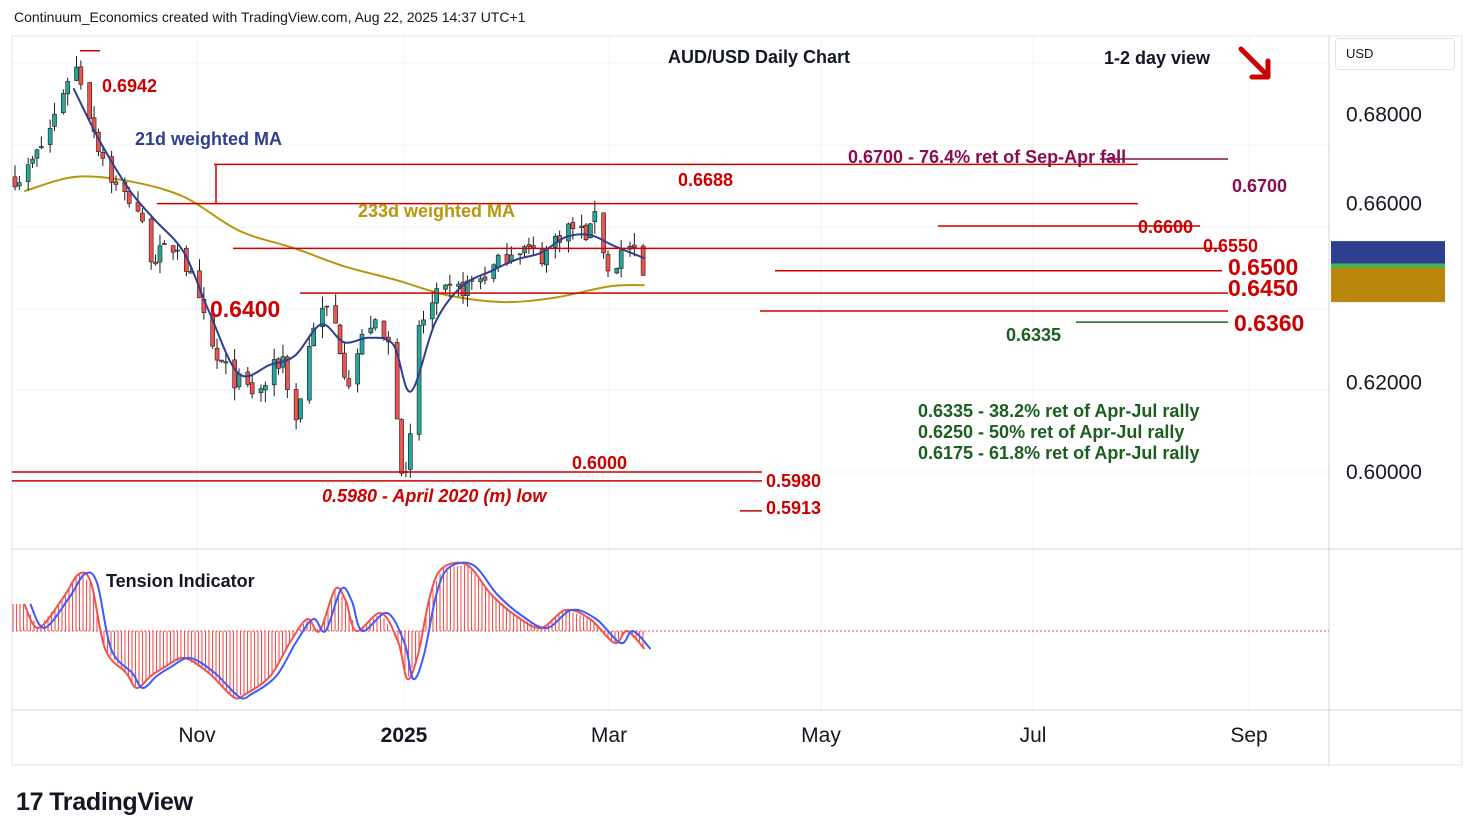  I want to click on y-tick-label: 0.68000, so click(1384, 114).